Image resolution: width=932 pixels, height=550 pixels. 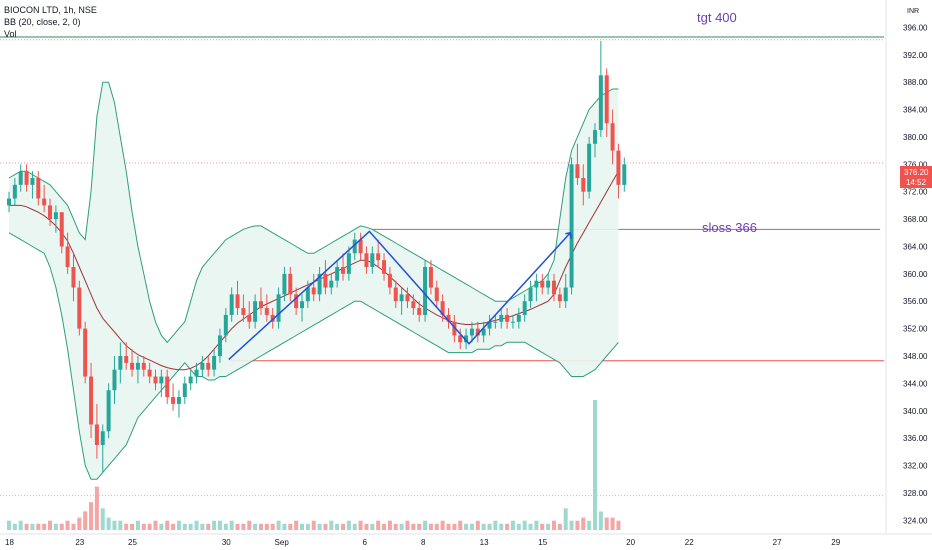 I want to click on indicator-label: BB (20, close, 2, 0), so click(x=42, y=22).